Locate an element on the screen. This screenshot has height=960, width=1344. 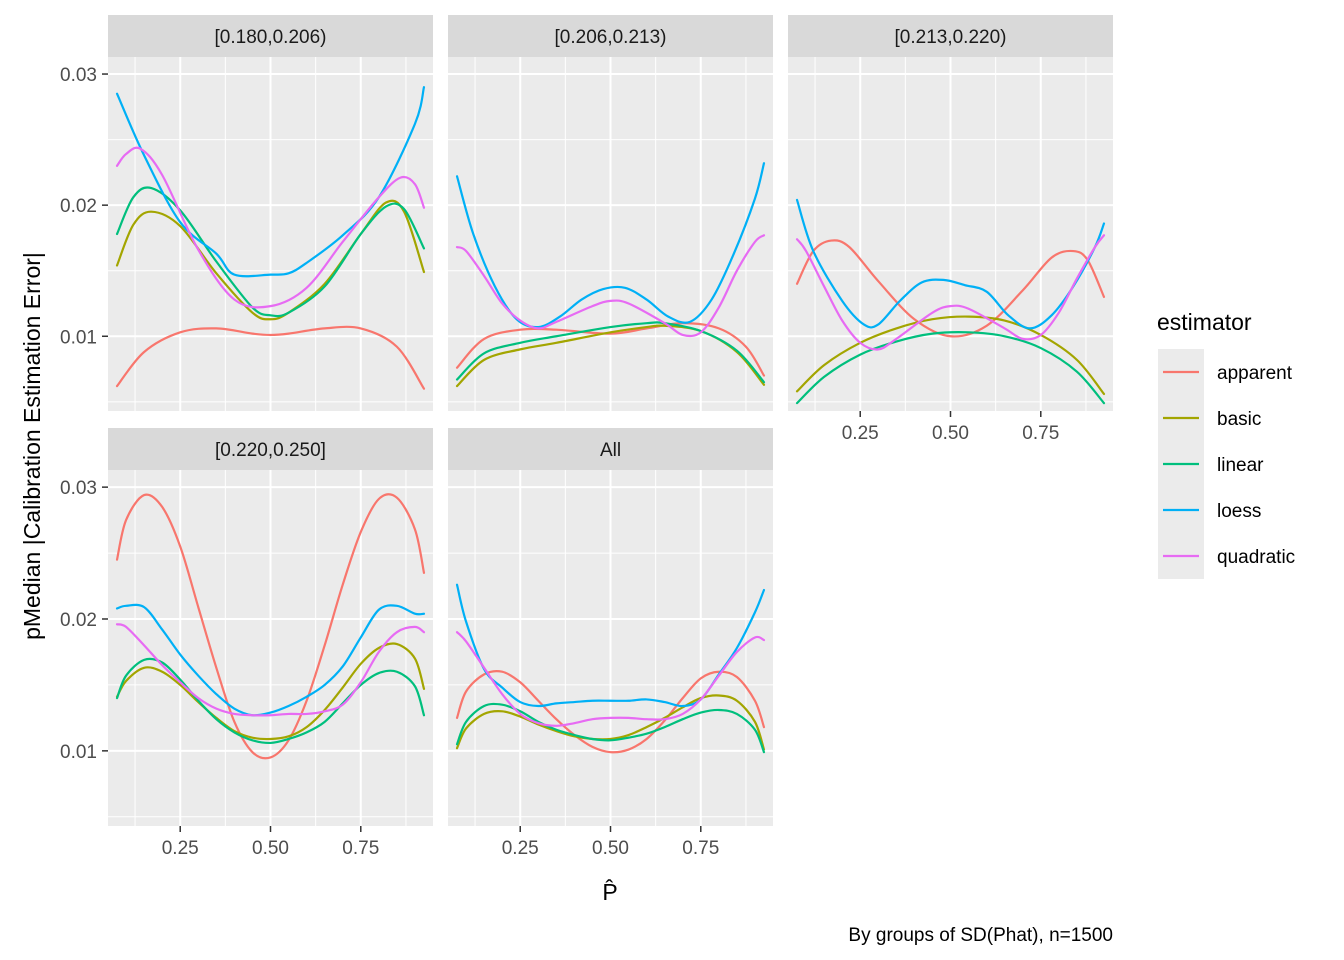
y-axis-title: pMedian |Calibration Estimation Error| is located at coordinates (32, 446).